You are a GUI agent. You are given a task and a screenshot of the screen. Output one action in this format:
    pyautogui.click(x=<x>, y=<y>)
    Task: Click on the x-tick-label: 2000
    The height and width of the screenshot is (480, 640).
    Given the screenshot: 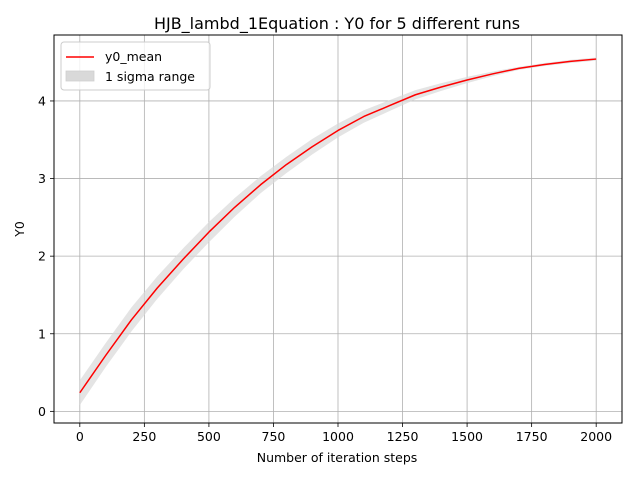 What is the action you would take?
    pyautogui.click(x=596, y=436)
    